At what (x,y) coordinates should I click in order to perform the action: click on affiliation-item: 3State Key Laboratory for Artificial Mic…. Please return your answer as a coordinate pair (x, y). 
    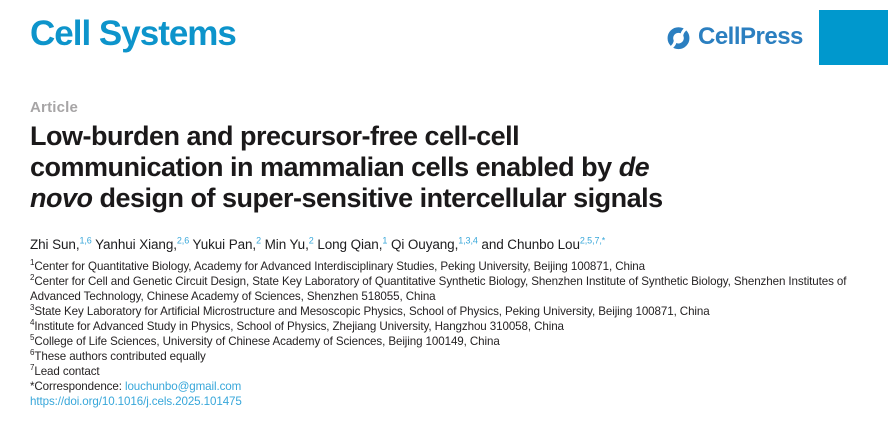
    Looking at the image, I should click on (370, 310).